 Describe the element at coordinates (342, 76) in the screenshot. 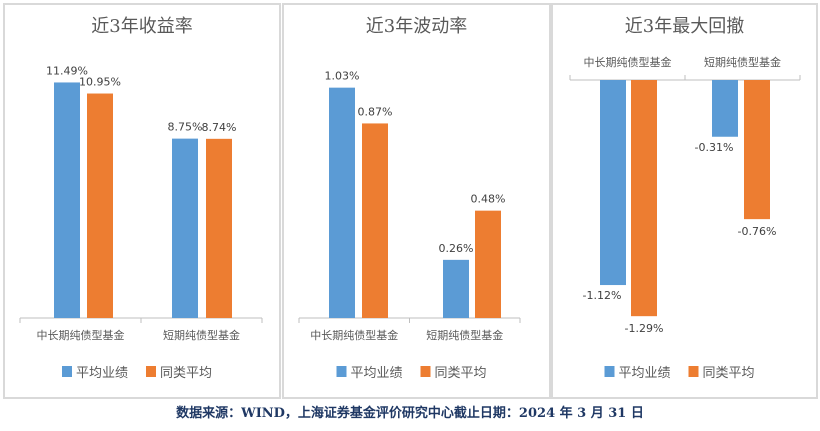

I see `data-label: 1.03%` at that location.